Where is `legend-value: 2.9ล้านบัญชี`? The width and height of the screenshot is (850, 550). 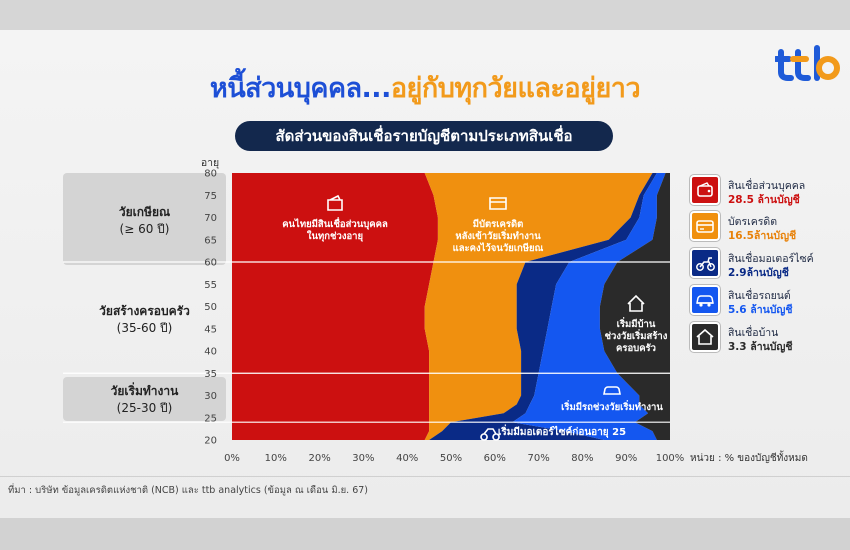
legend-value: 2.9ล้านบัญชี is located at coordinates (758, 273).